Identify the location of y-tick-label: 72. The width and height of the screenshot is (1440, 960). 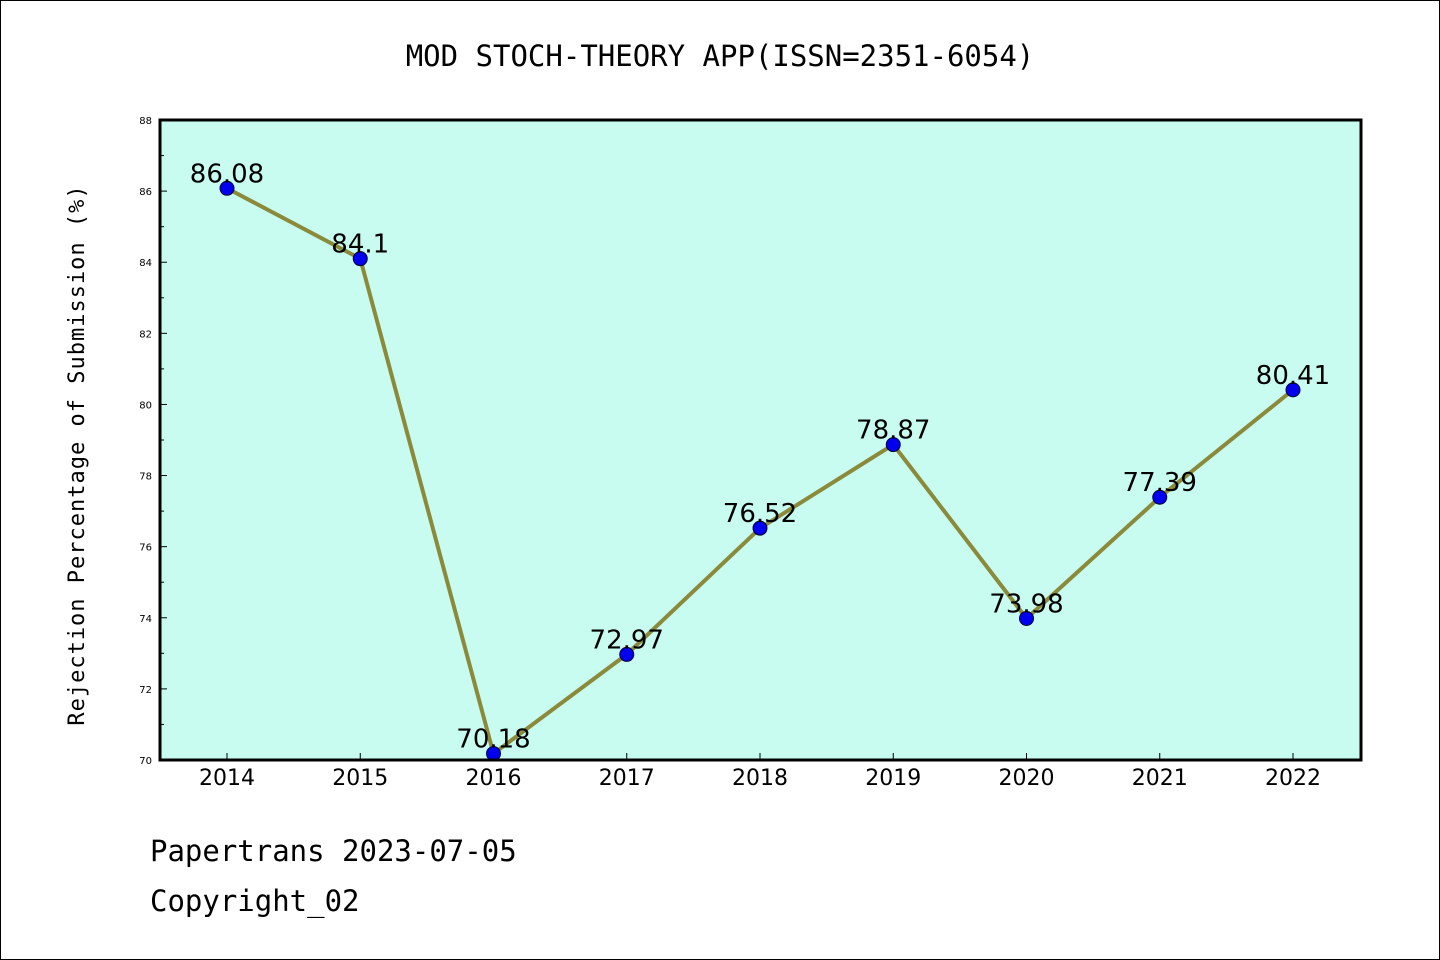
(145, 690).